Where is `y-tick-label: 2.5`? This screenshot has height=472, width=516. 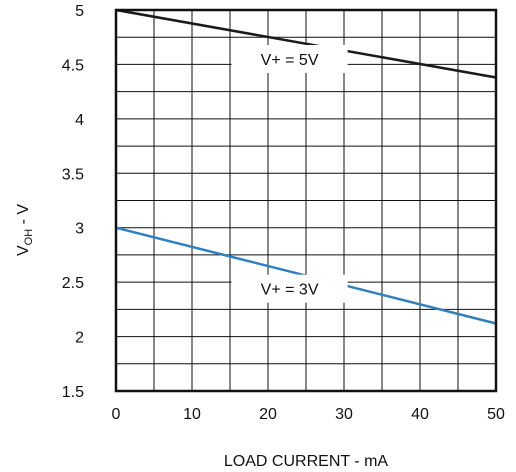 y-tick-label: 2.5 is located at coordinates (73, 283).